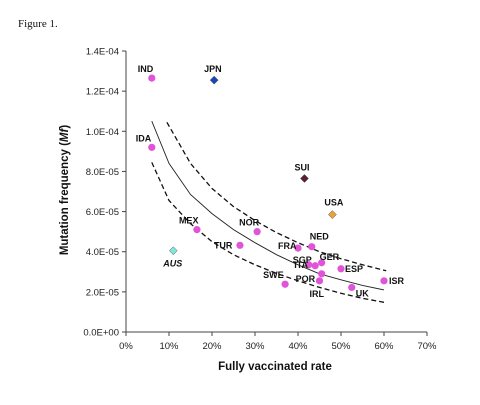 The width and height of the screenshot is (480, 405). What do you see at coordinates (317, 294) in the screenshot?
I see `label-irl: IRL` at bounding box center [317, 294].